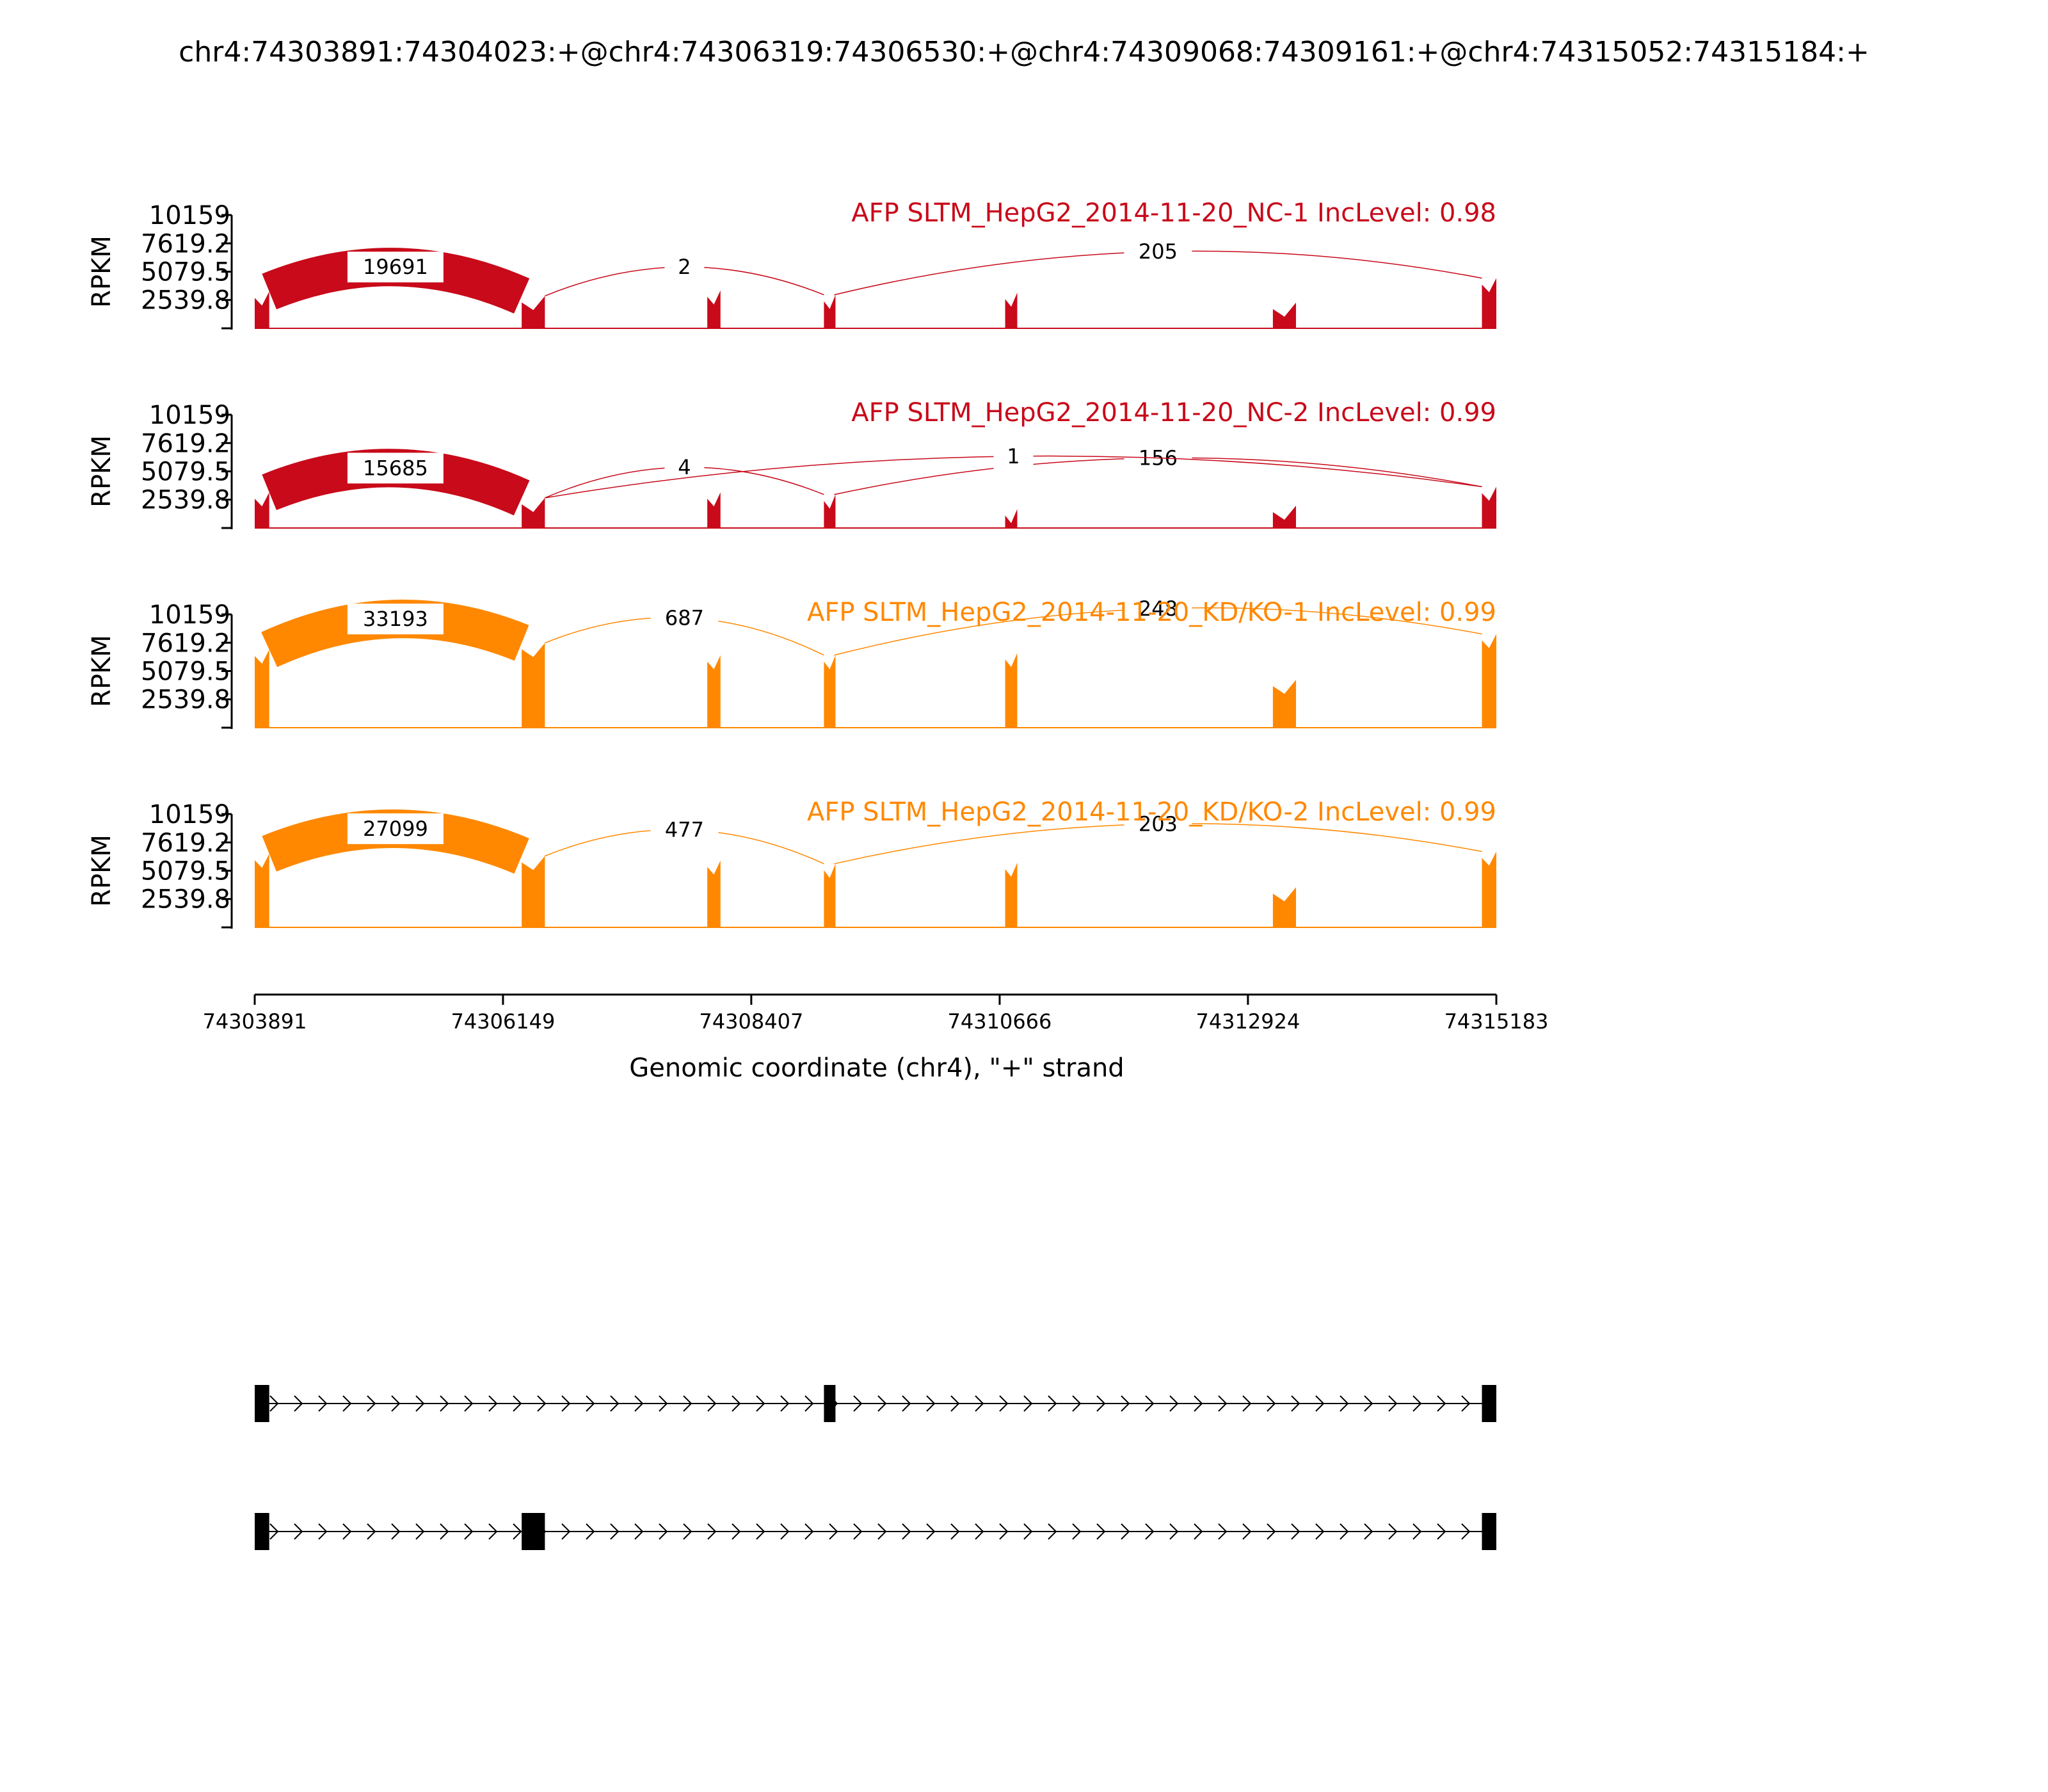 Image resolution: width=2048 pixels, height=1792 pixels. What do you see at coordinates (395, 829) in the screenshot?
I see `junction-count-label: 27099` at bounding box center [395, 829].